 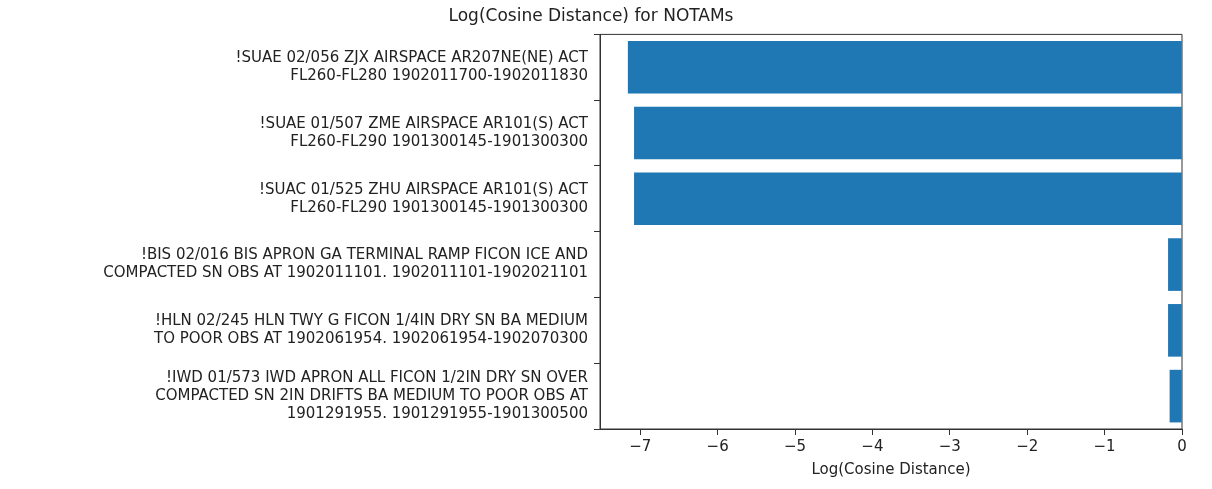 I want to click on y-tick-label: !SUAC 01/525 ZHU AIRSPACE AR101(S) ACT FL260-FL290 1901300145-1901300300, so click(x=424, y=197).